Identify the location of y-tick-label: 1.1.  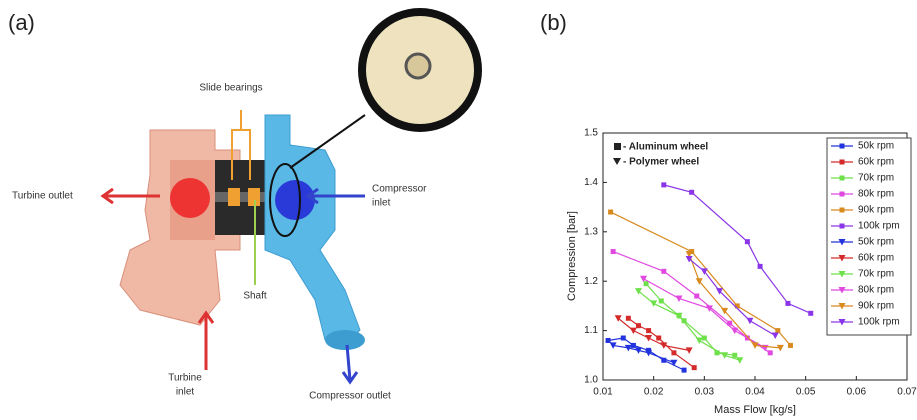
(591, 330).